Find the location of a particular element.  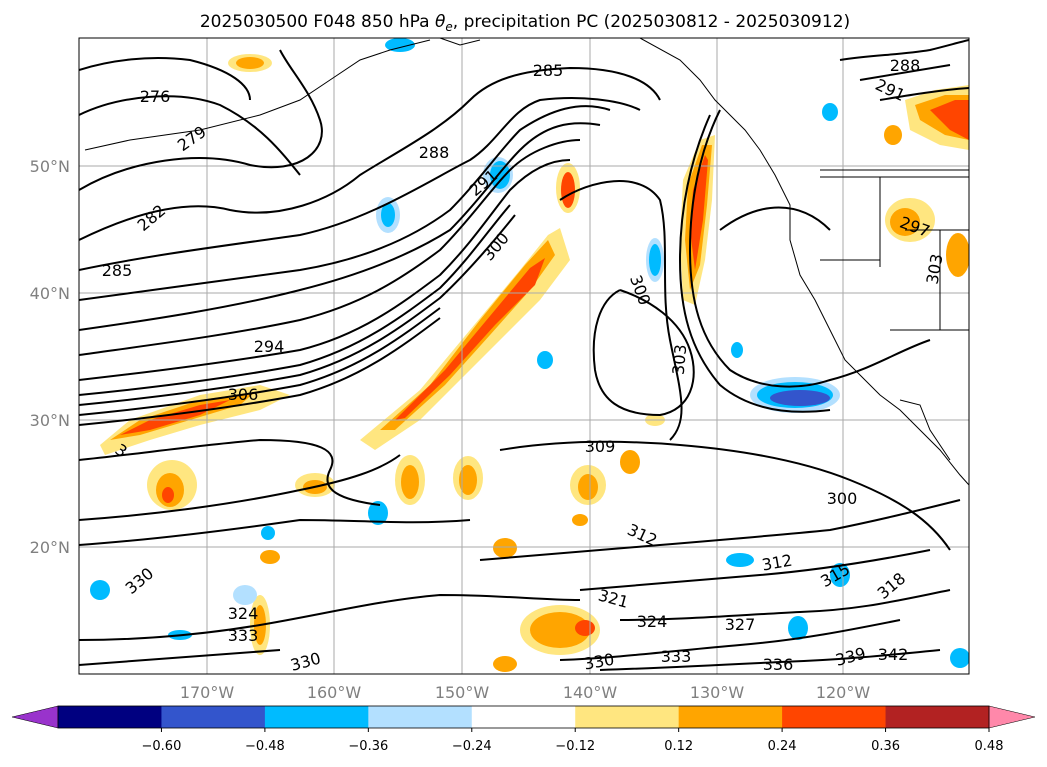

lat-label: 30°N is located at coordinates (50, 420).